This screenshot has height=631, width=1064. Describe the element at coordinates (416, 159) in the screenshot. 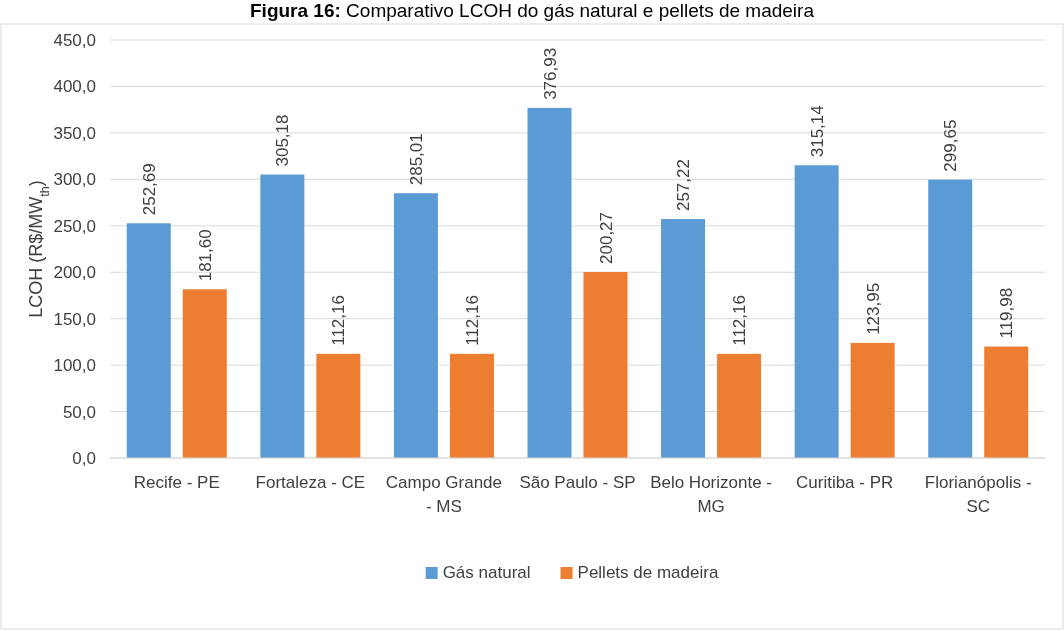

I see `data-label: 285,01` at that location.